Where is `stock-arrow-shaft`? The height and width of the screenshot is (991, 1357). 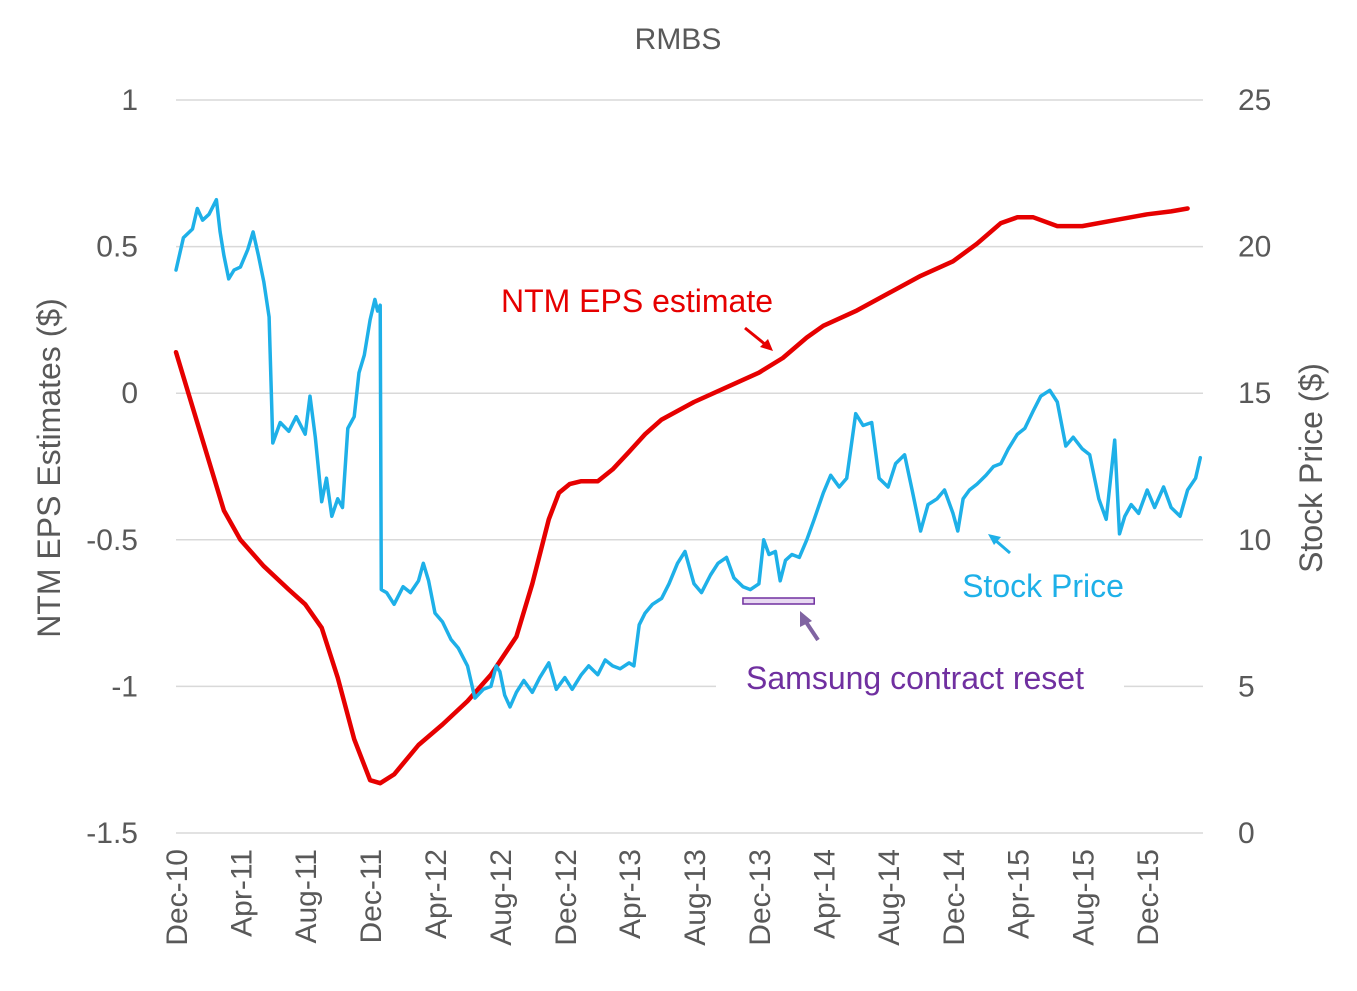 stock-arrow-shaft is located at coordinates (1002, 546).